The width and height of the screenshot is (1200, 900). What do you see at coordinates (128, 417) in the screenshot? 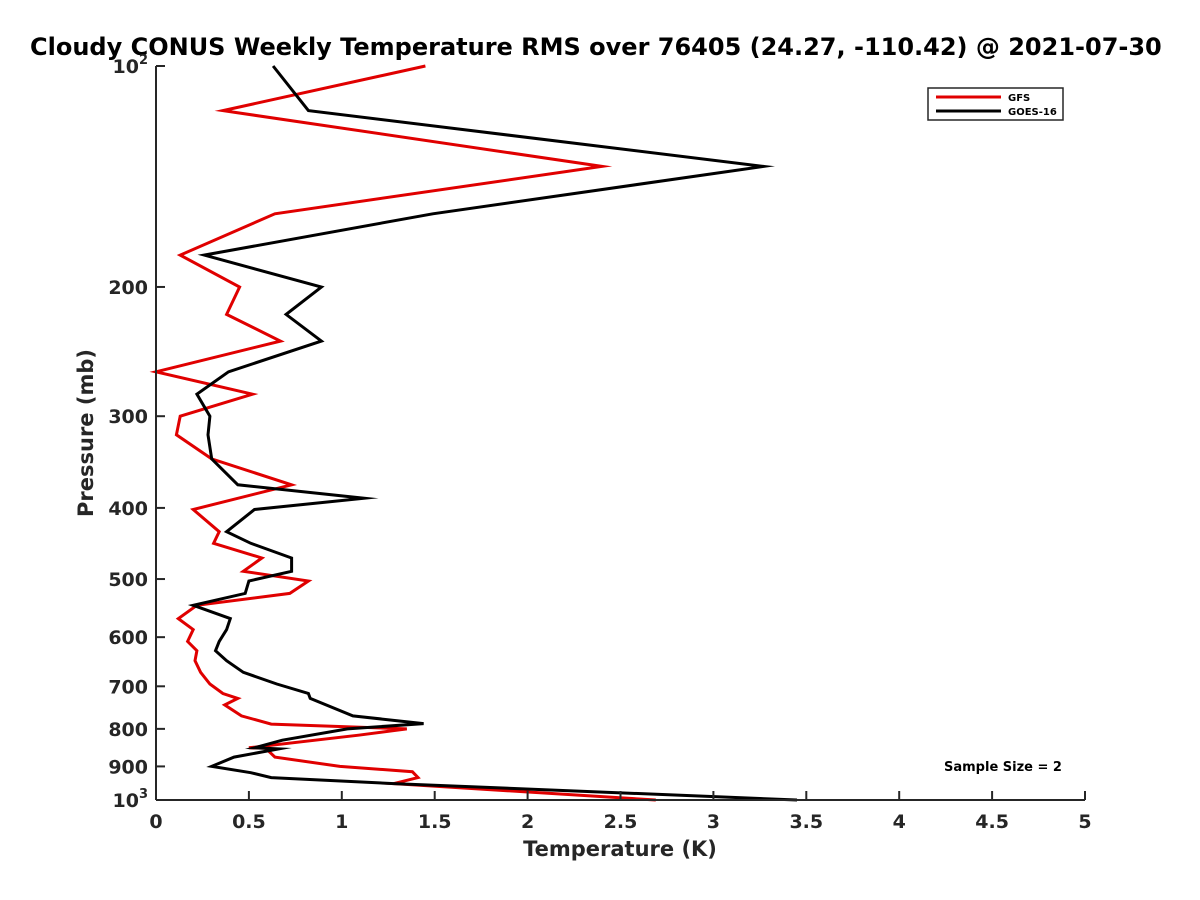
I see `y-tick-label-2: 300` at bounding box center [128, 417].